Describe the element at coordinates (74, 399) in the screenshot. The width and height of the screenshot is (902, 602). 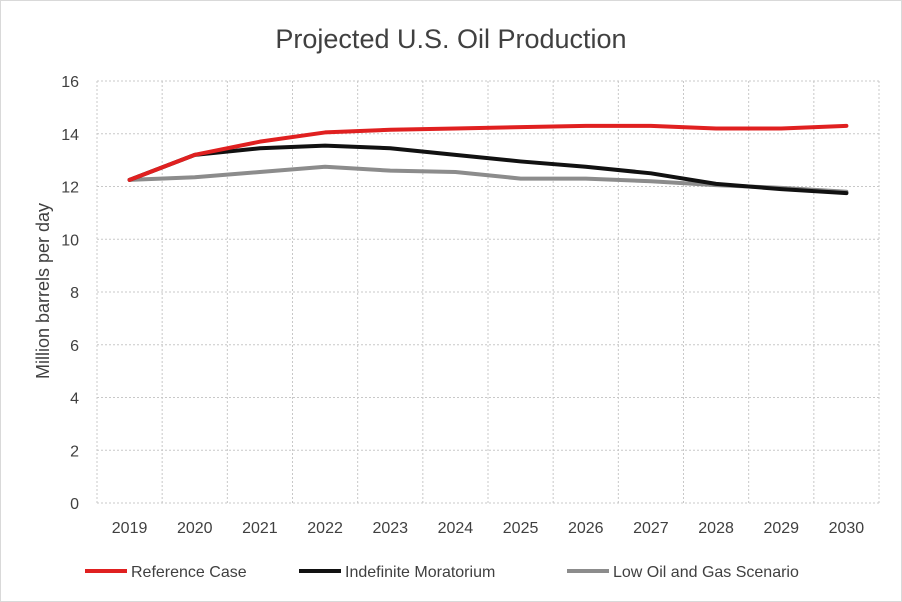
I see `y-tick-label: 4` at that location.